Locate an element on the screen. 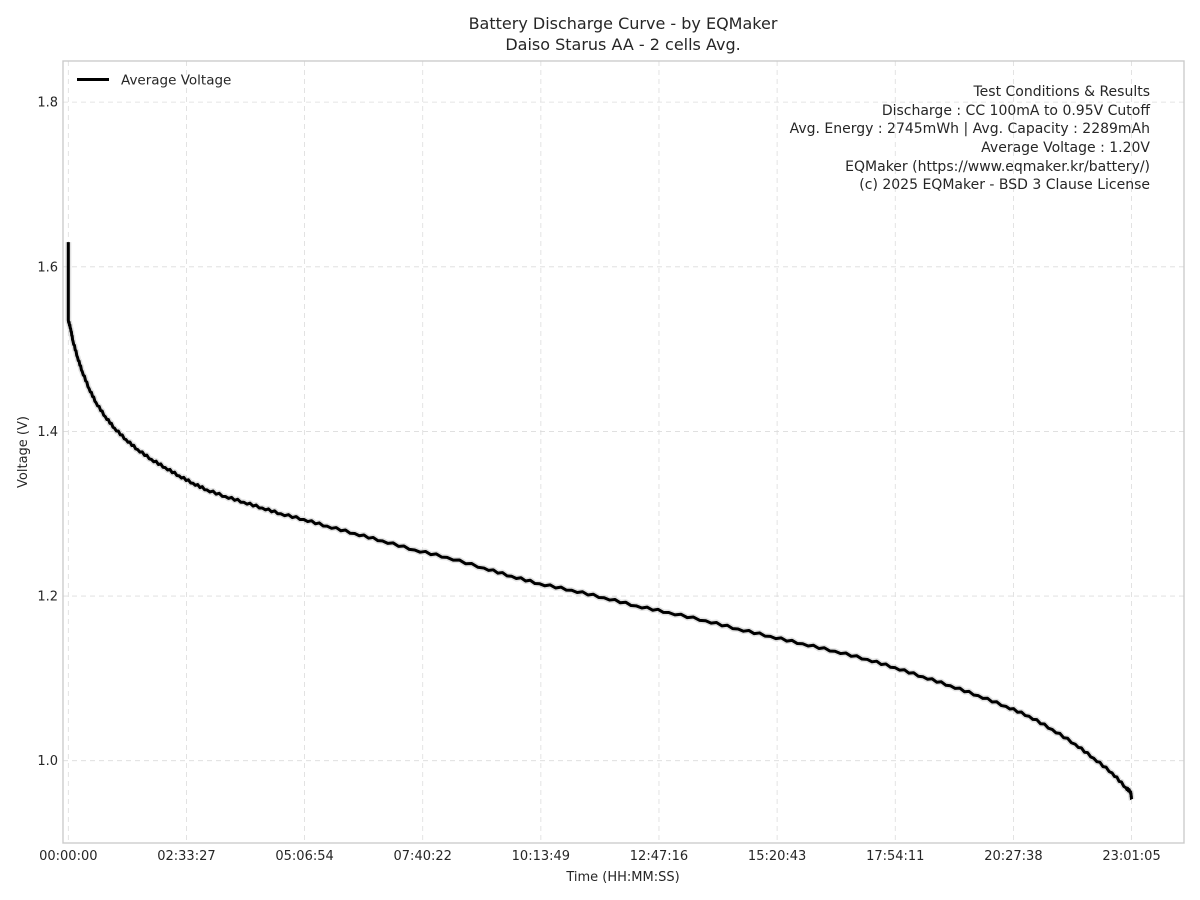 Image resolution: width=1200 pixels, height=900 pixels. annotation-line-discharge: Discharge : CC 100mA to 0.95V Cutoff is located at coordinates (1016, 111).